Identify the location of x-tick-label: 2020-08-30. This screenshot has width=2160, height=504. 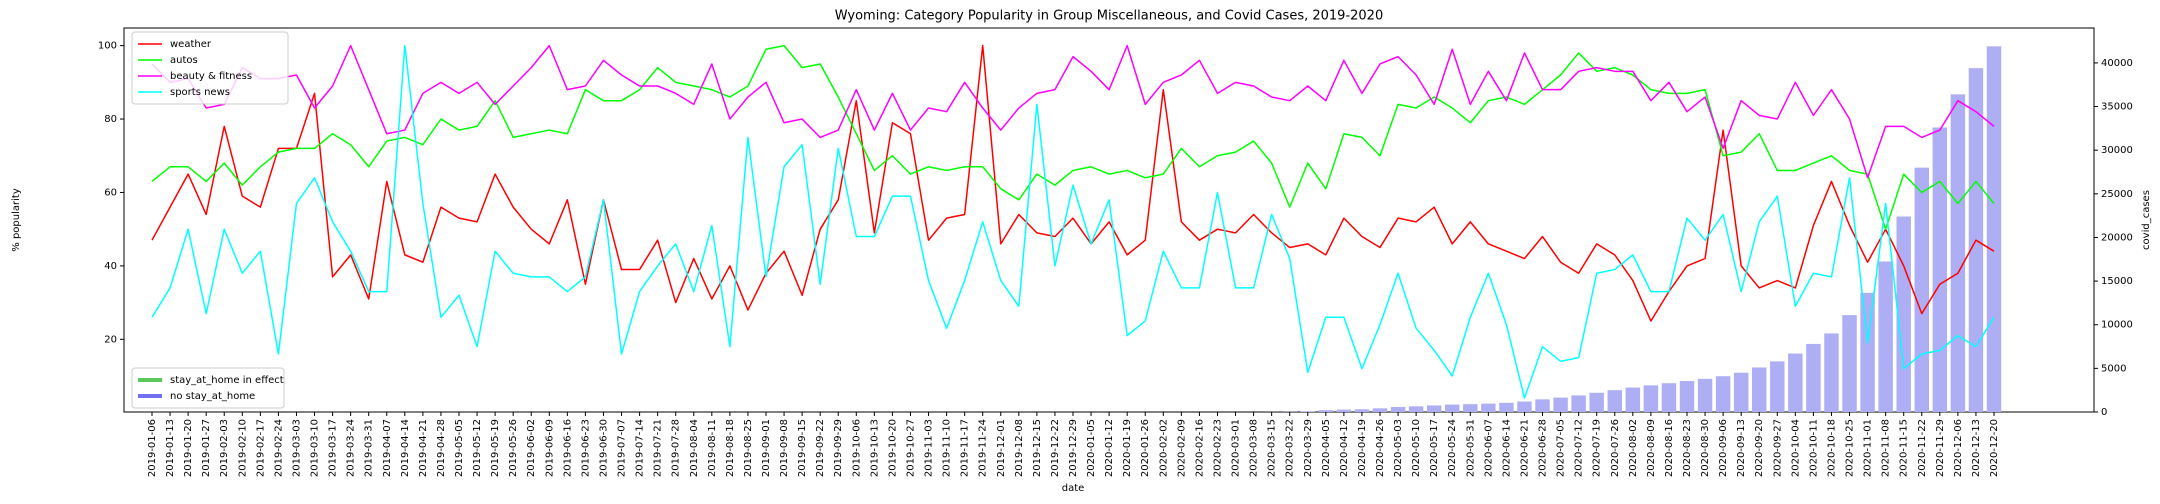
(1705, 448).